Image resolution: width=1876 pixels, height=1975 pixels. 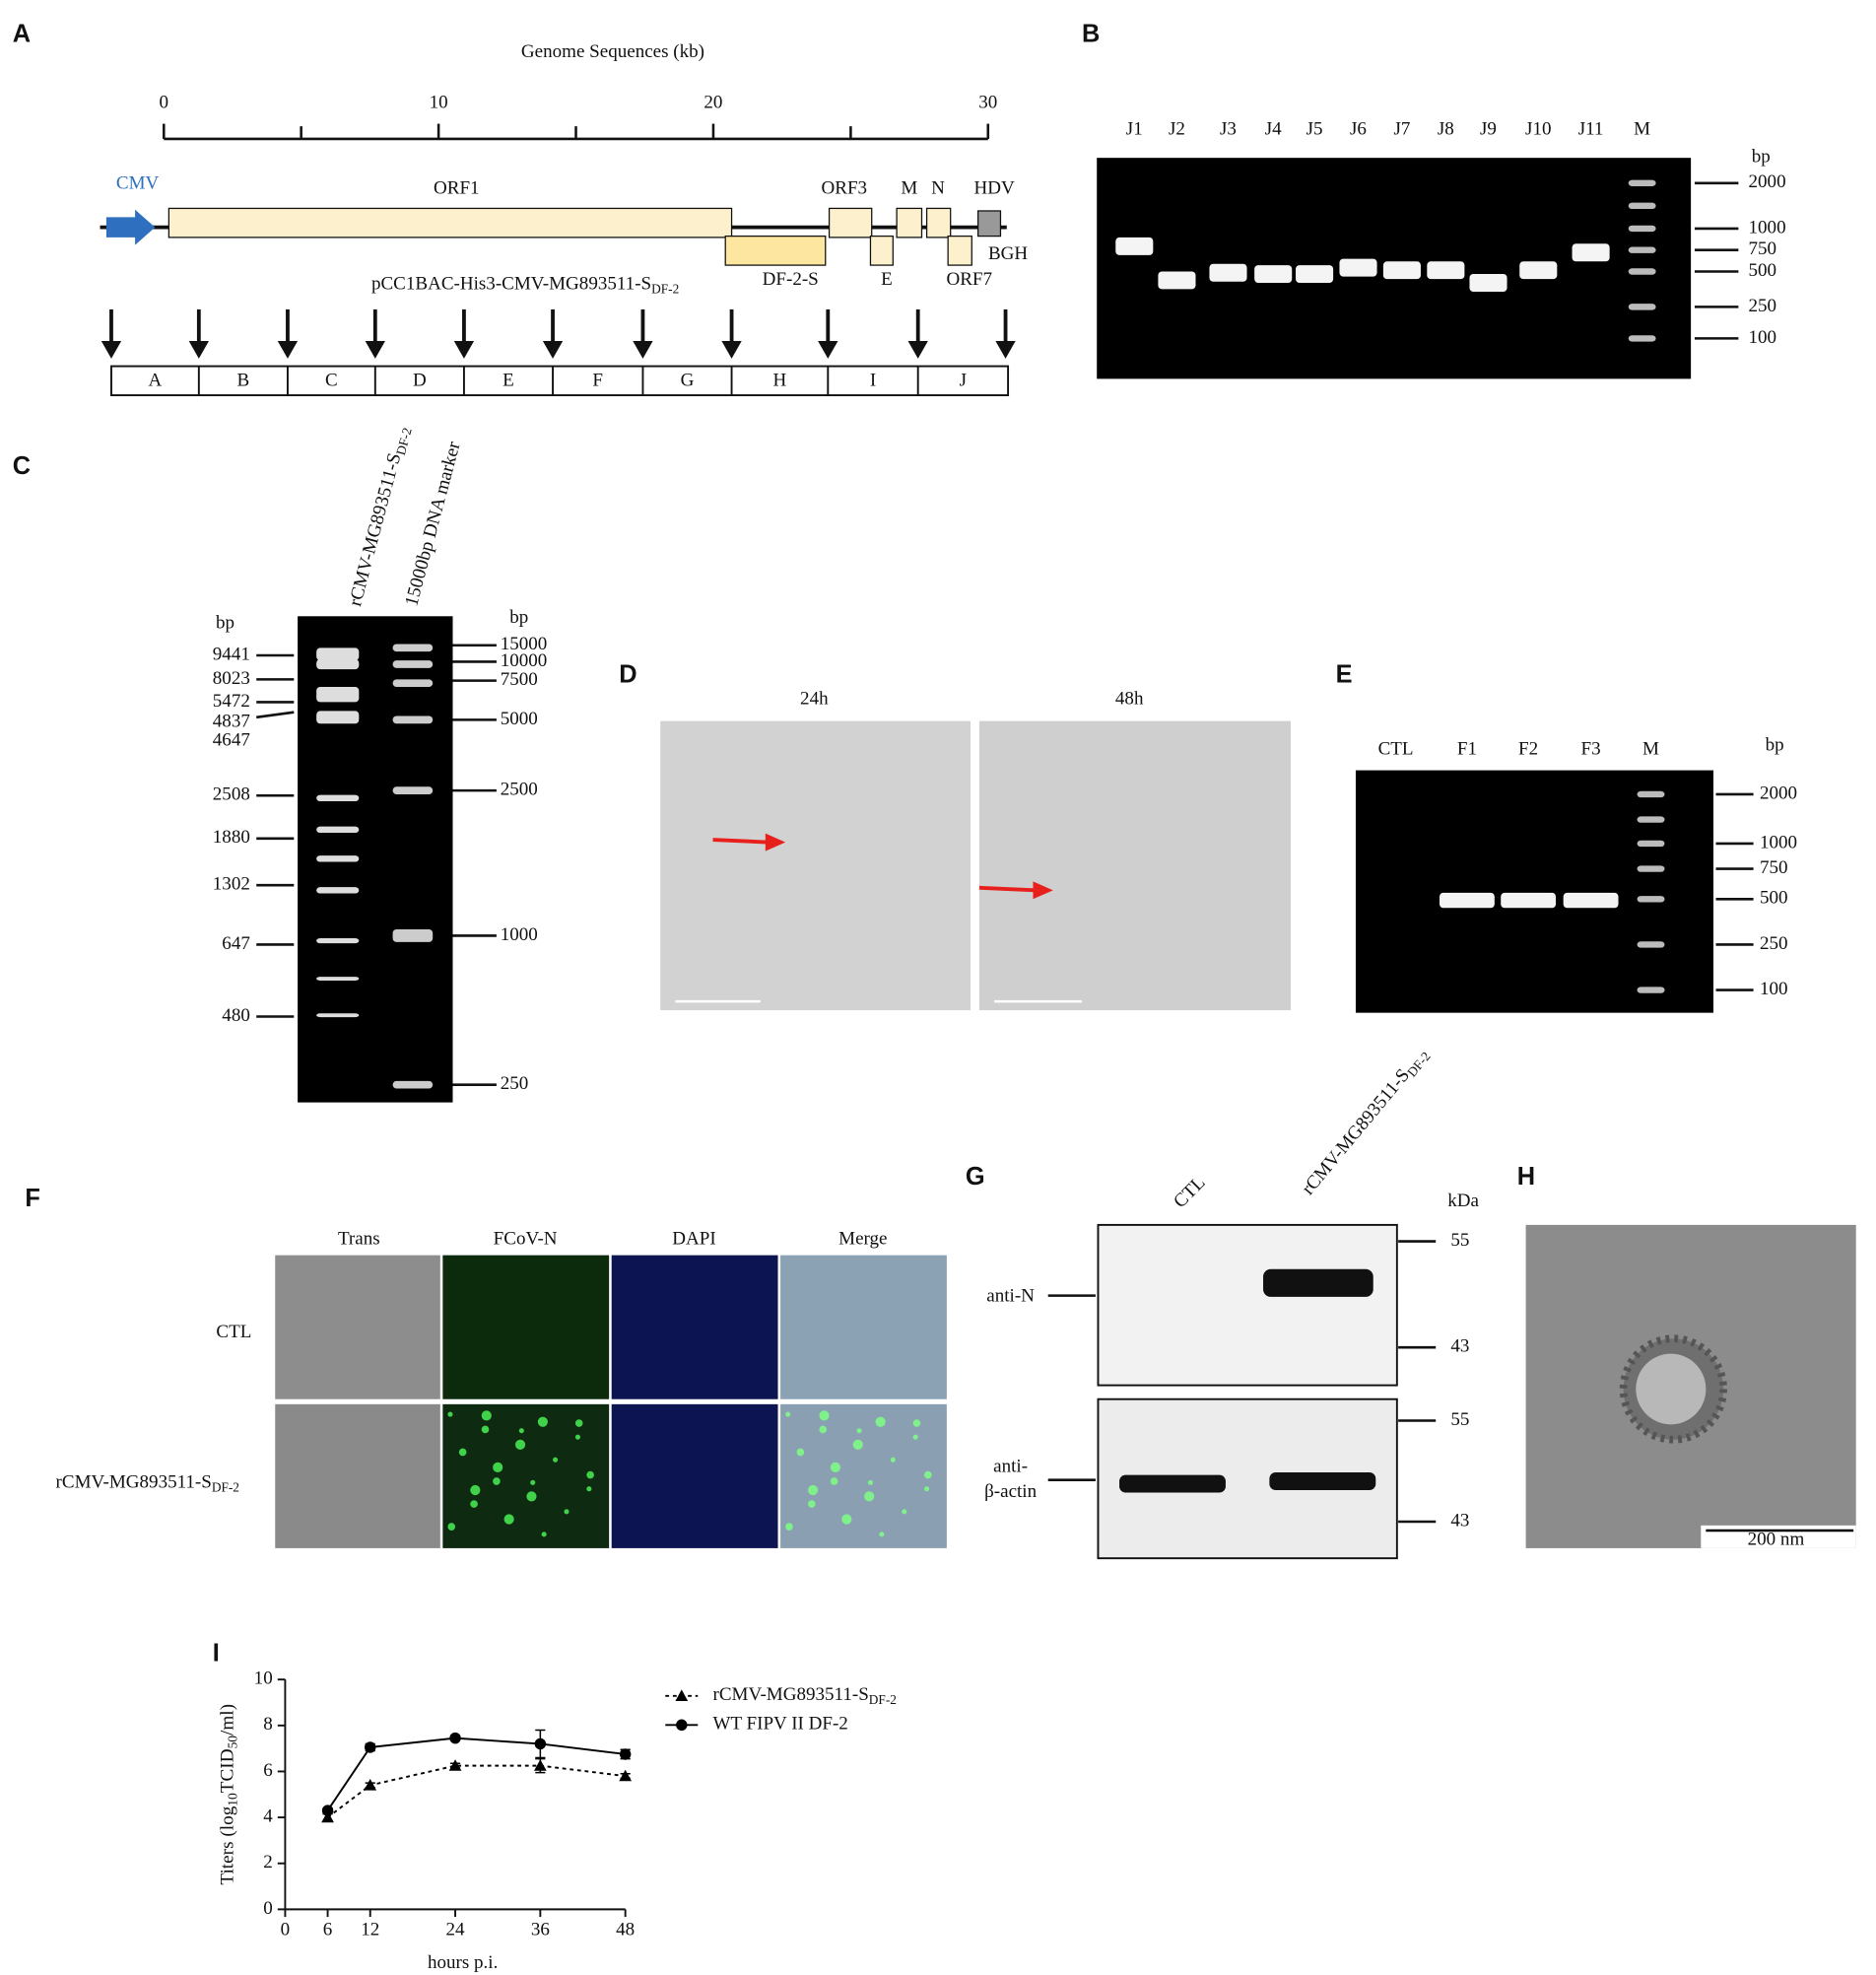 What do you see at coordinates (33, 1198) in the screenshot?
I see `panel-label: F` at bounding box center [33, 1198].